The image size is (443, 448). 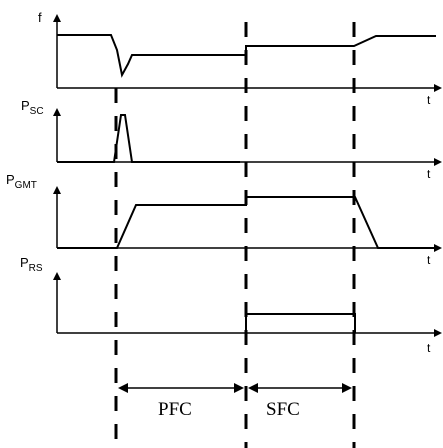 I want to click on pgmt-label-sub: GMT, so click(x=26, y=185).